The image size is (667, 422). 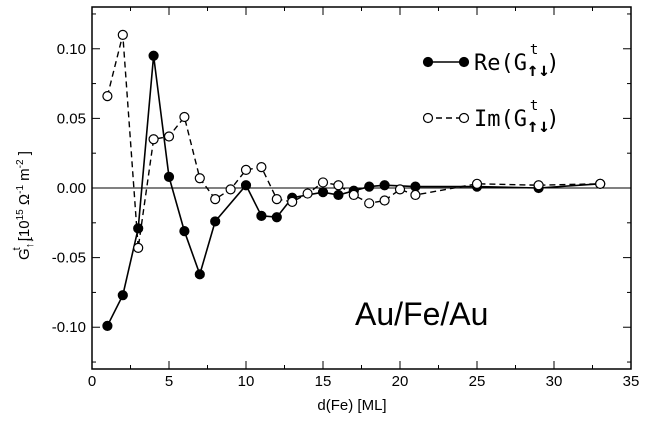 What do you see at coordinates (20, 189) in the screenshot?
I see `y-axis-unit-exp2: -1` at bounding box center [20, 189].